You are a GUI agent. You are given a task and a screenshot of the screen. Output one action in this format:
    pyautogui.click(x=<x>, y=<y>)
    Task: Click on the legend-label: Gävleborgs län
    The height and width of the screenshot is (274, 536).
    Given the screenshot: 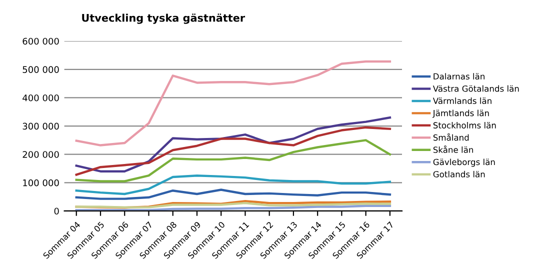 What is the action you would take?
    pyautogui.click(x=464, y=162)
    